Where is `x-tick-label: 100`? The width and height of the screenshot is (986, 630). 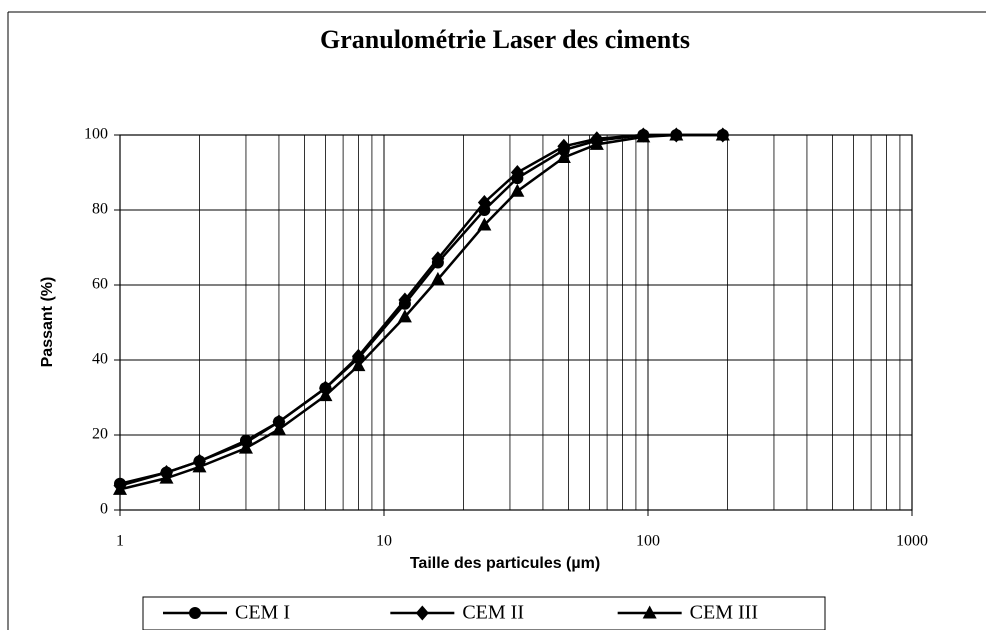 x-tick-label: 100 is located at coordinates (648, 541).